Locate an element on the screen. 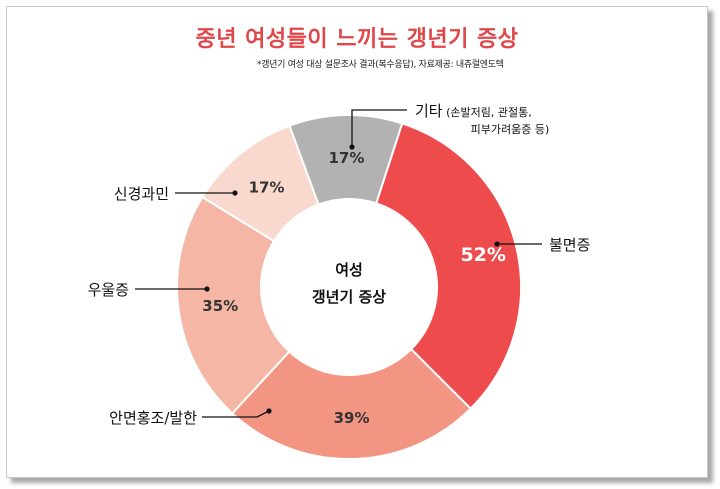 This screenshot has width=720, height=489. slice-label-1: 안면홍조/발한 is located at coordinates (153, 418).